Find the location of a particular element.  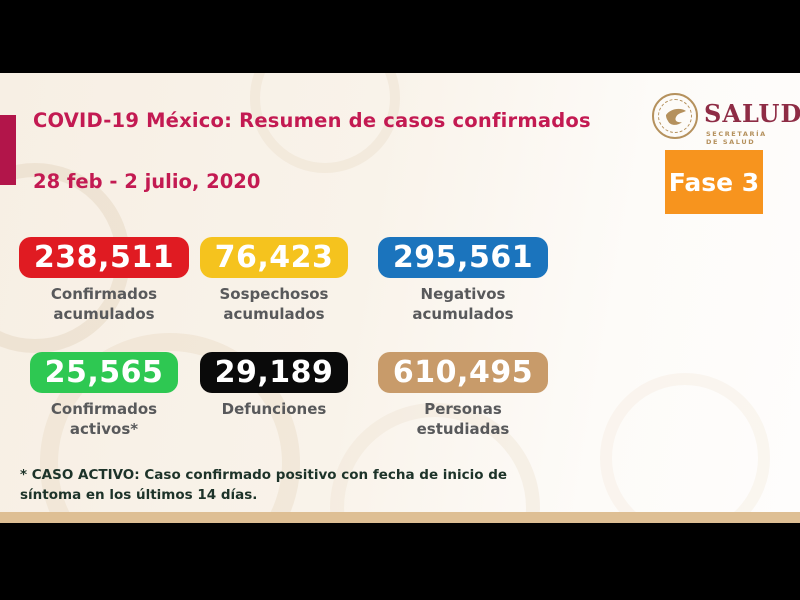

salud-logo: SALUD SECRETARÍA DE SALUD is located at coordinates (726, 119).